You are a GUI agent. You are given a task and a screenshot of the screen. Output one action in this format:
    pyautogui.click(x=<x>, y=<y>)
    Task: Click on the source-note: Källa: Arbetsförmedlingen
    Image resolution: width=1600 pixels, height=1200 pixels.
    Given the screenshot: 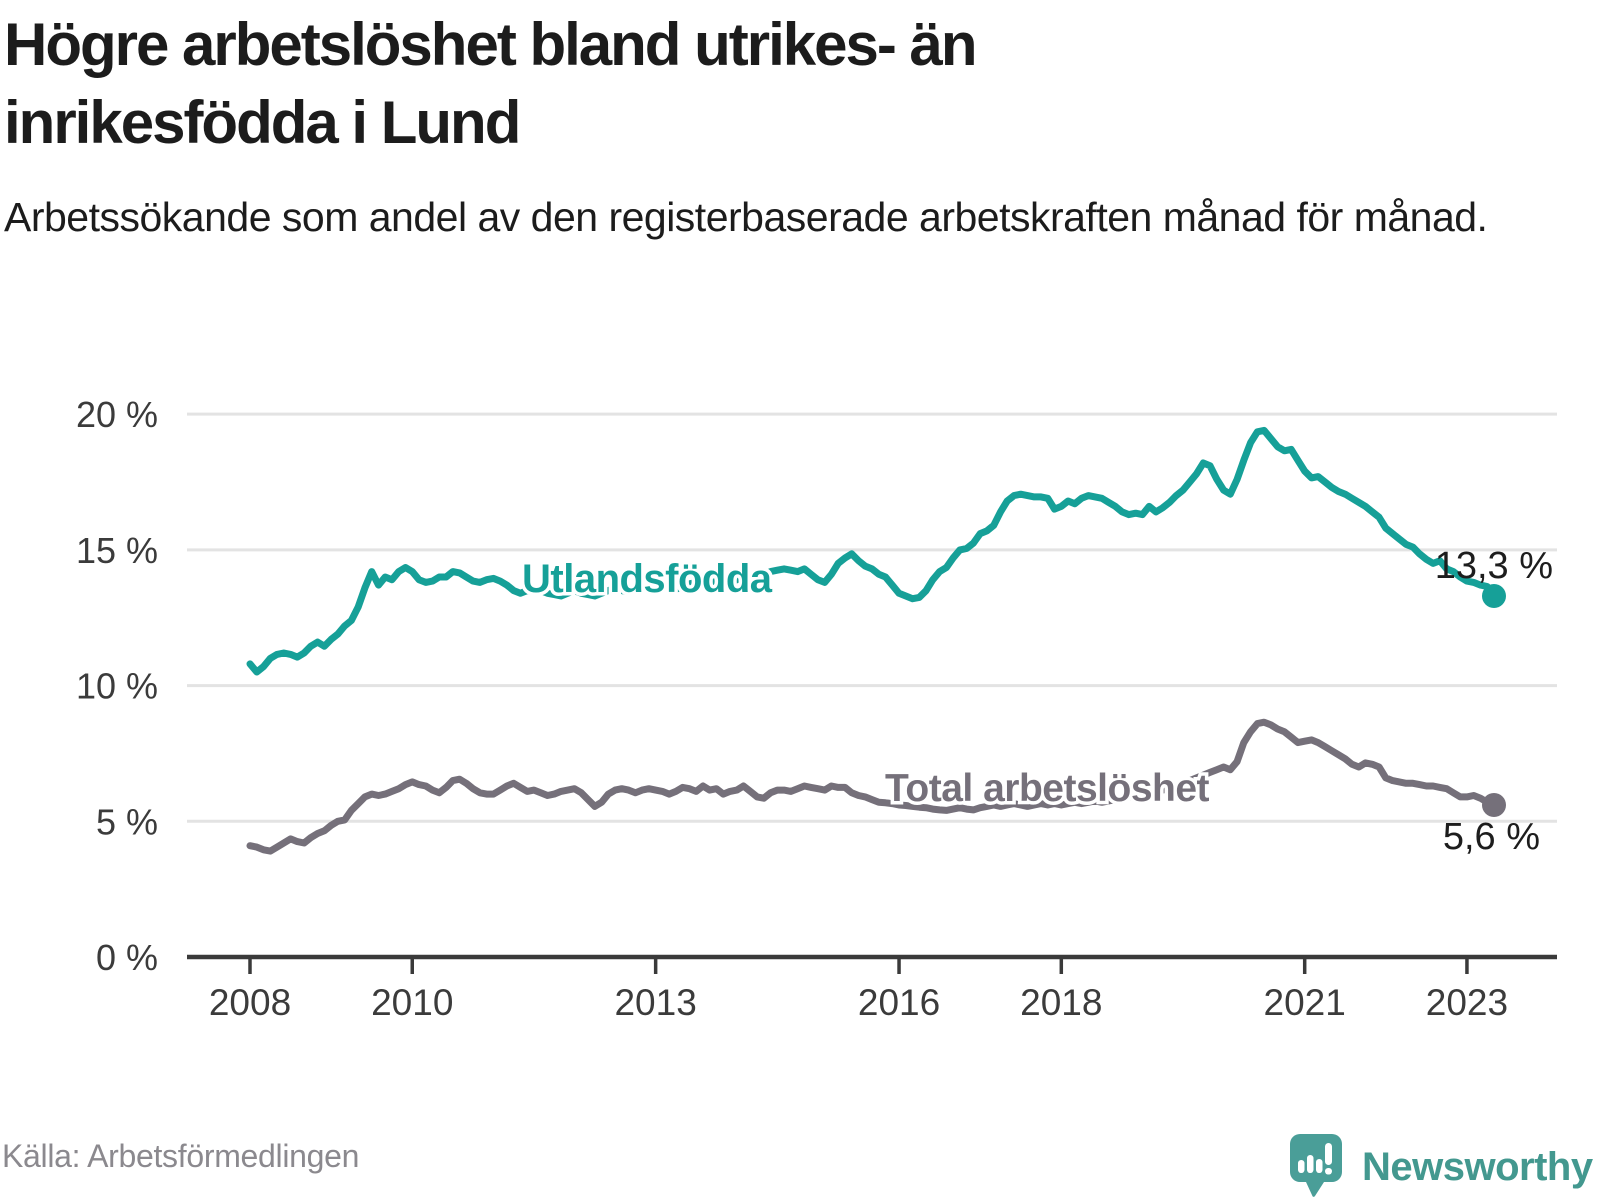 What is the action you would take?
    pyautogui.click(x=181, y=1156)
    